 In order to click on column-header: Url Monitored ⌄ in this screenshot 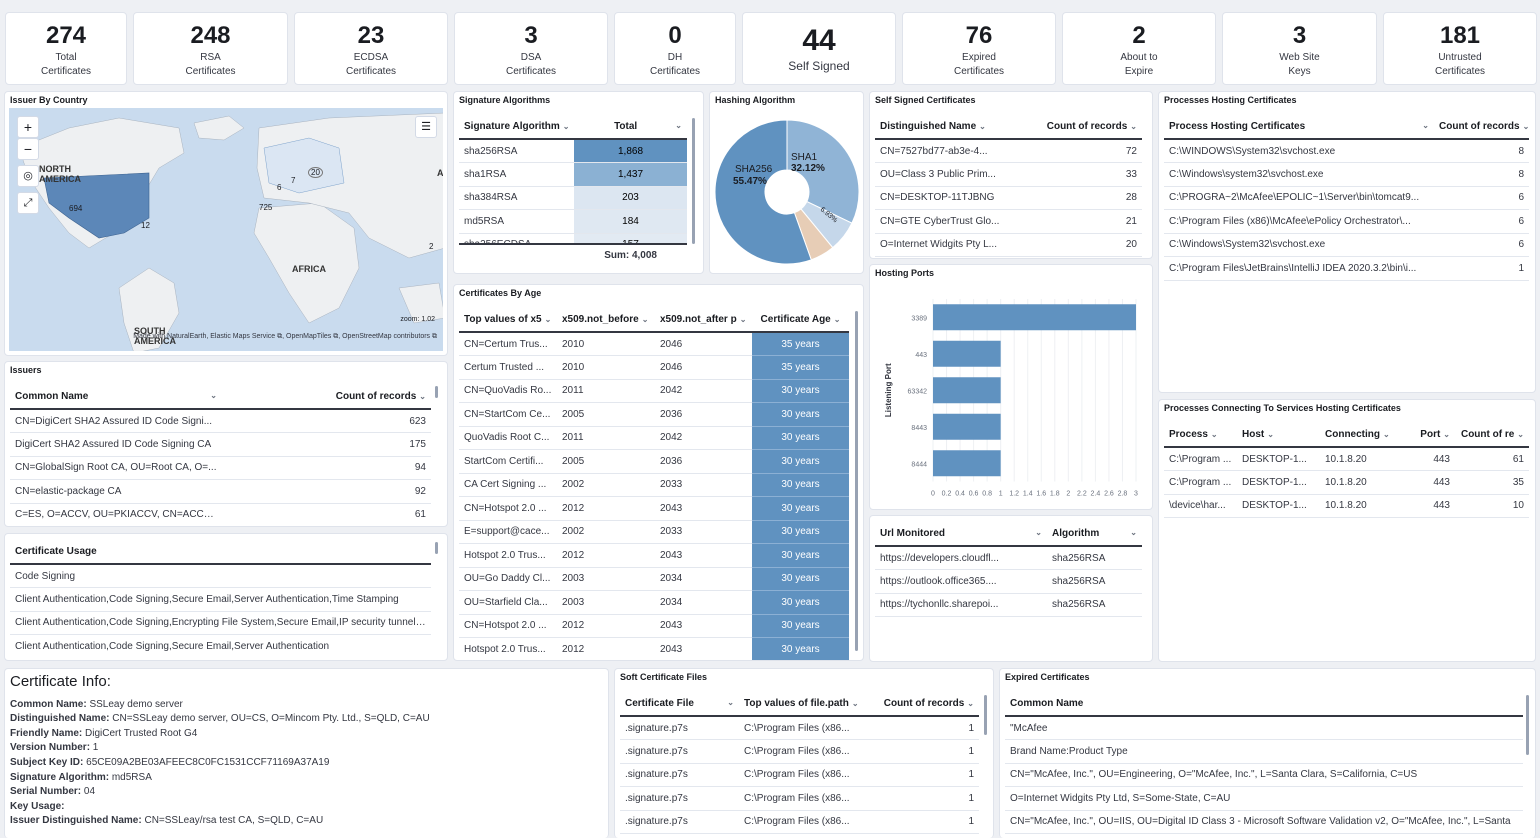, I will do `click(961, 534)`.